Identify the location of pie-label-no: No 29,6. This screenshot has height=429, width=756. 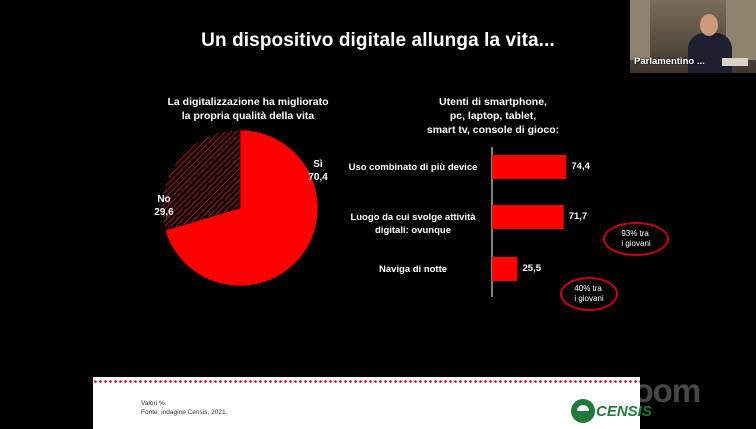
(164, 206).